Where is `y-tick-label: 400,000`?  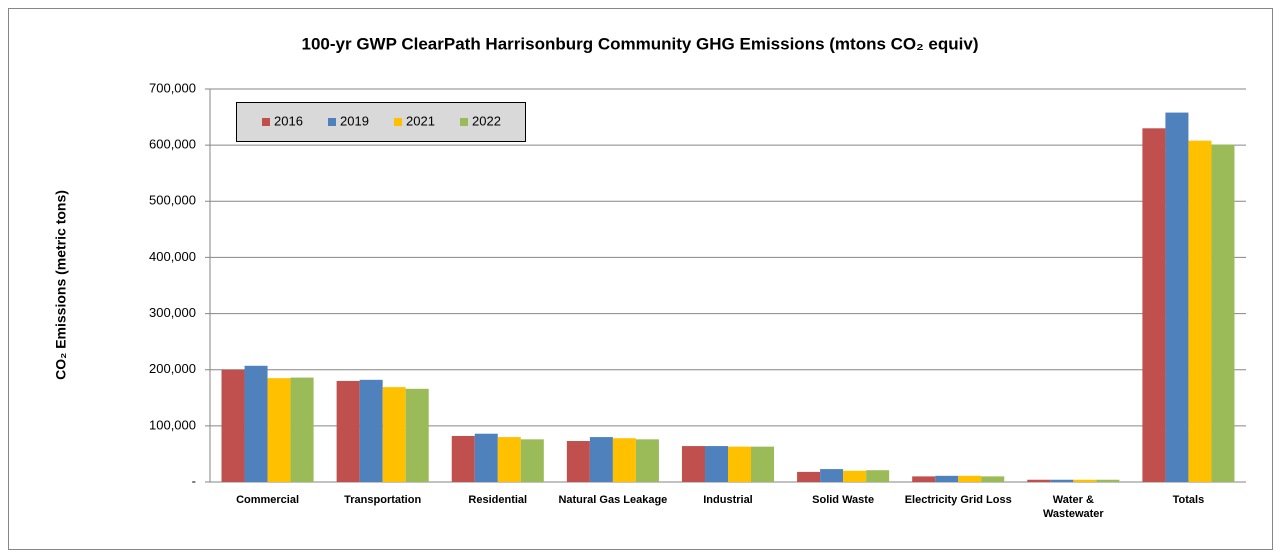 y-tick-label: 400,000 is located at coordinates (172, 256).